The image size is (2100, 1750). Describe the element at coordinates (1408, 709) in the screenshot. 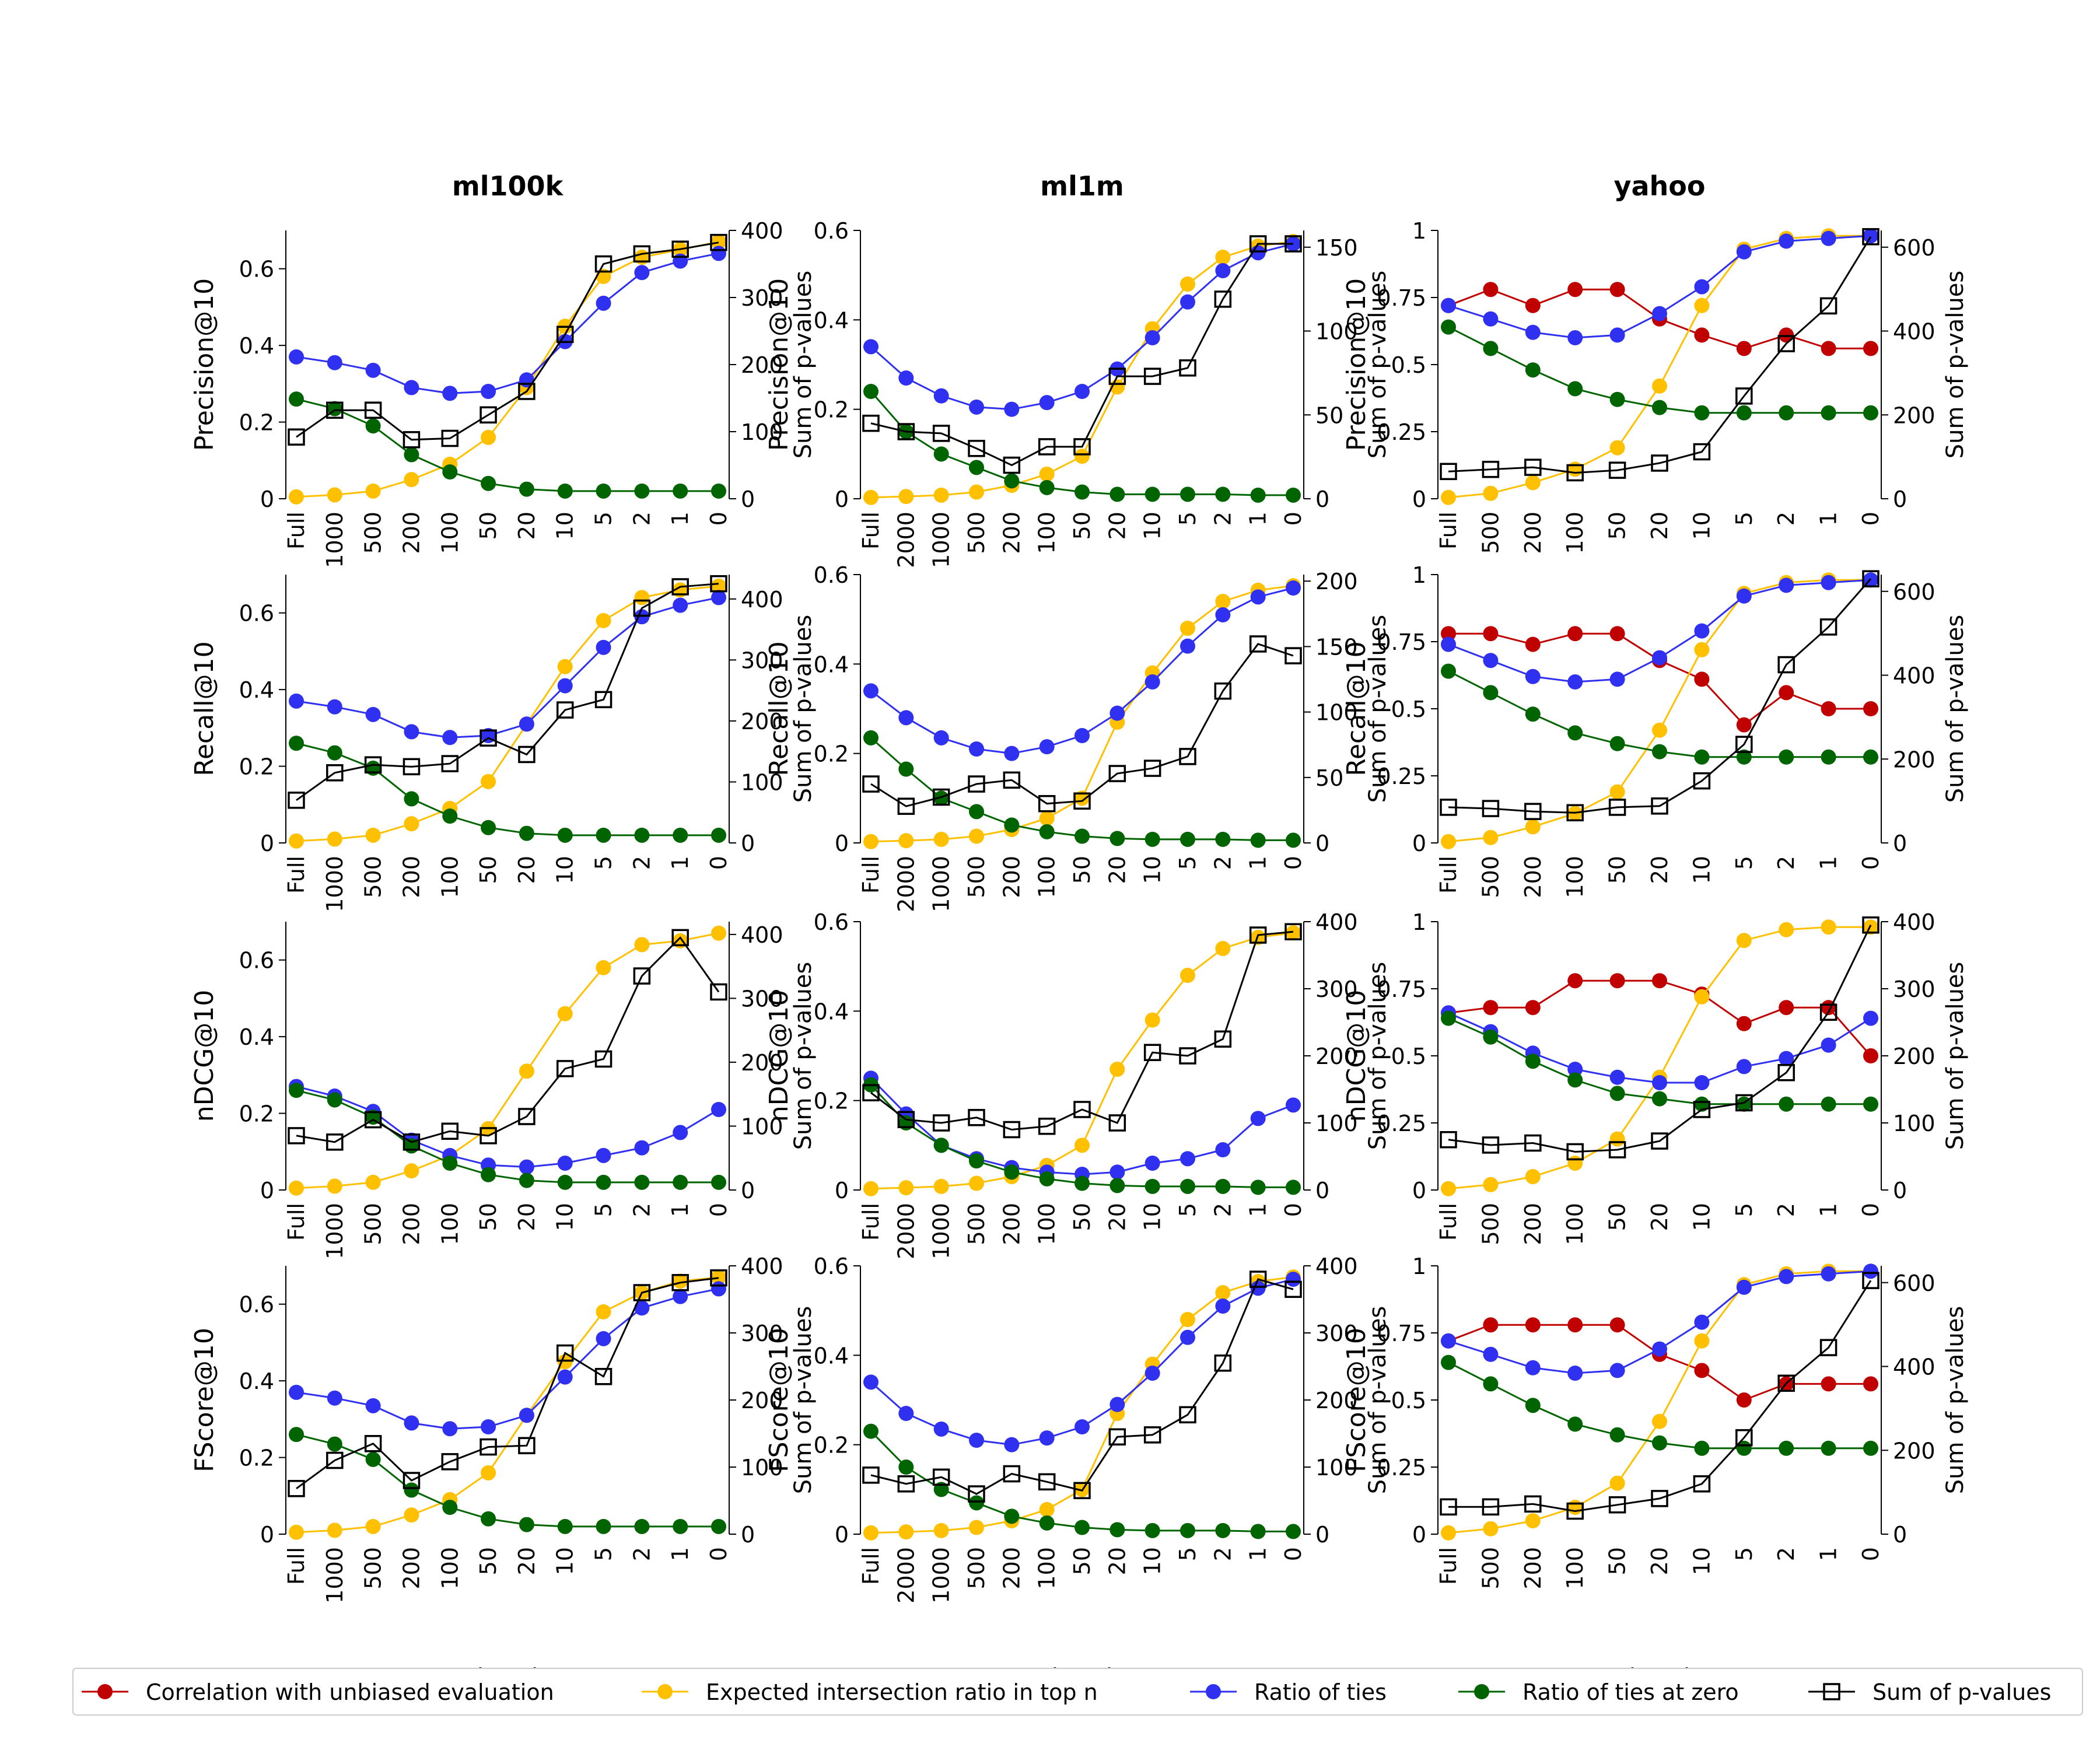

I see `y-tick-label: 0.5` at that location.